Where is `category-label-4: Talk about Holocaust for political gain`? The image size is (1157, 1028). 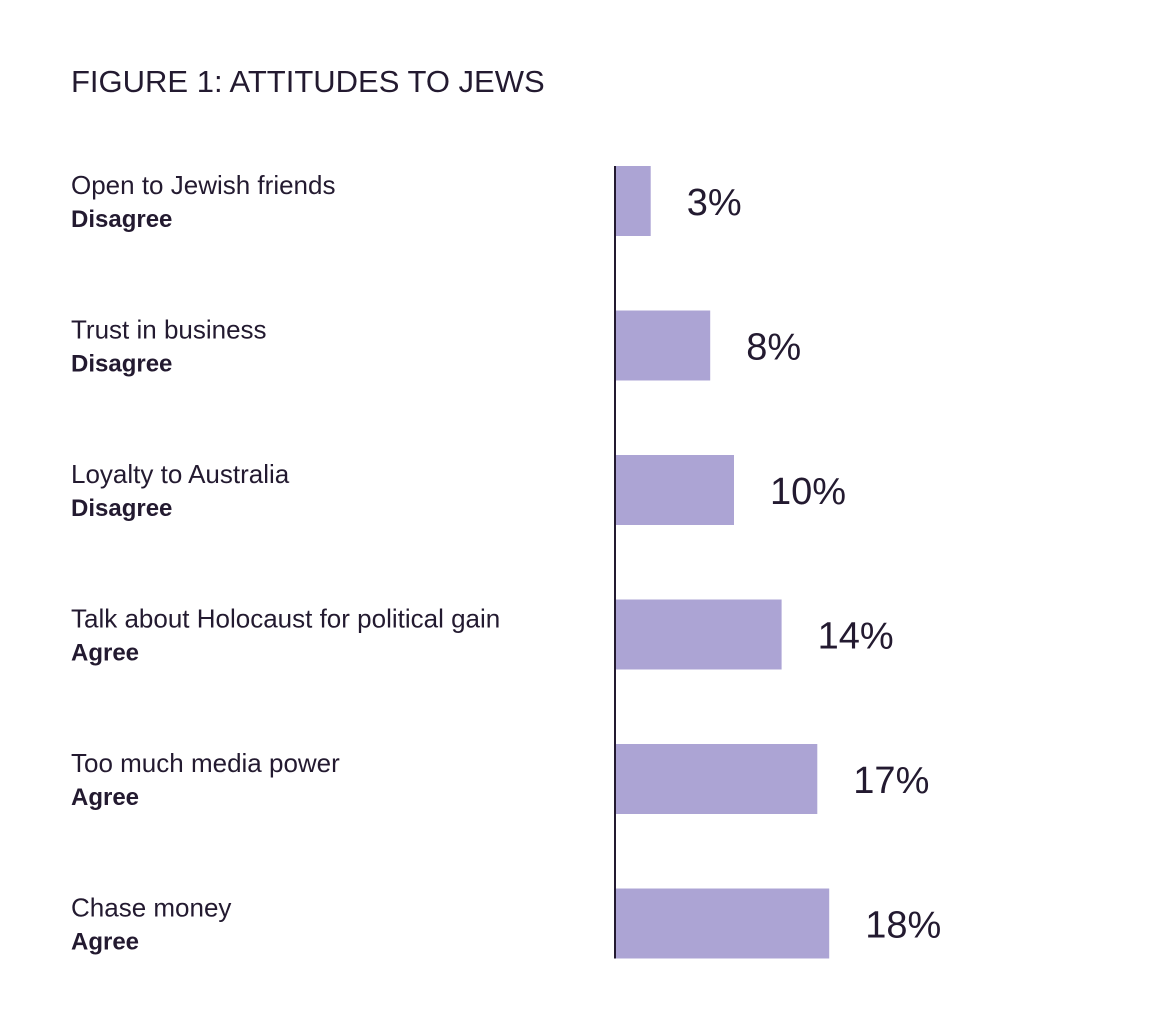
category-label-4: Talk about Holocaust for political gain is located at coordinates (285, 619).